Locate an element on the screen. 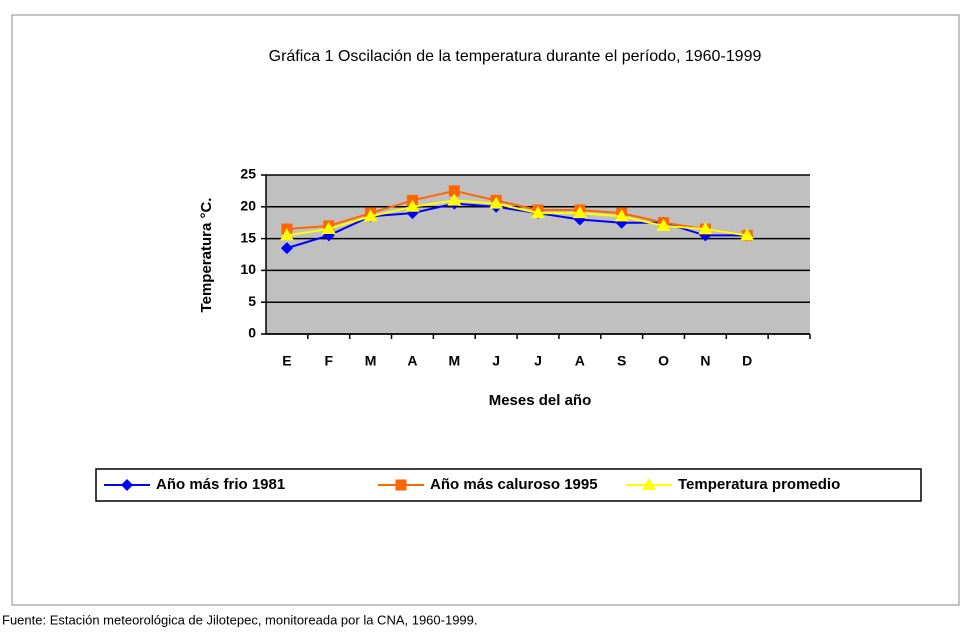 Image resolution: width=967 pixels, height=636 pixels. plot-area is located at coordinates (538, 254).